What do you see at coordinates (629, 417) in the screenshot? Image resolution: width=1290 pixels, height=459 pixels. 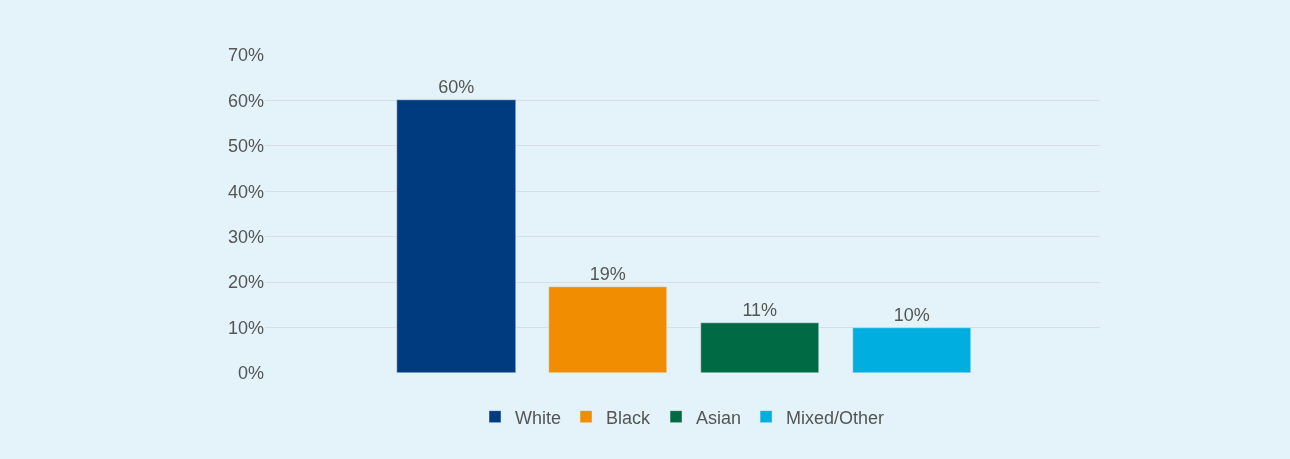 I see `legend-label: Black` at bounding box center [629, 417].